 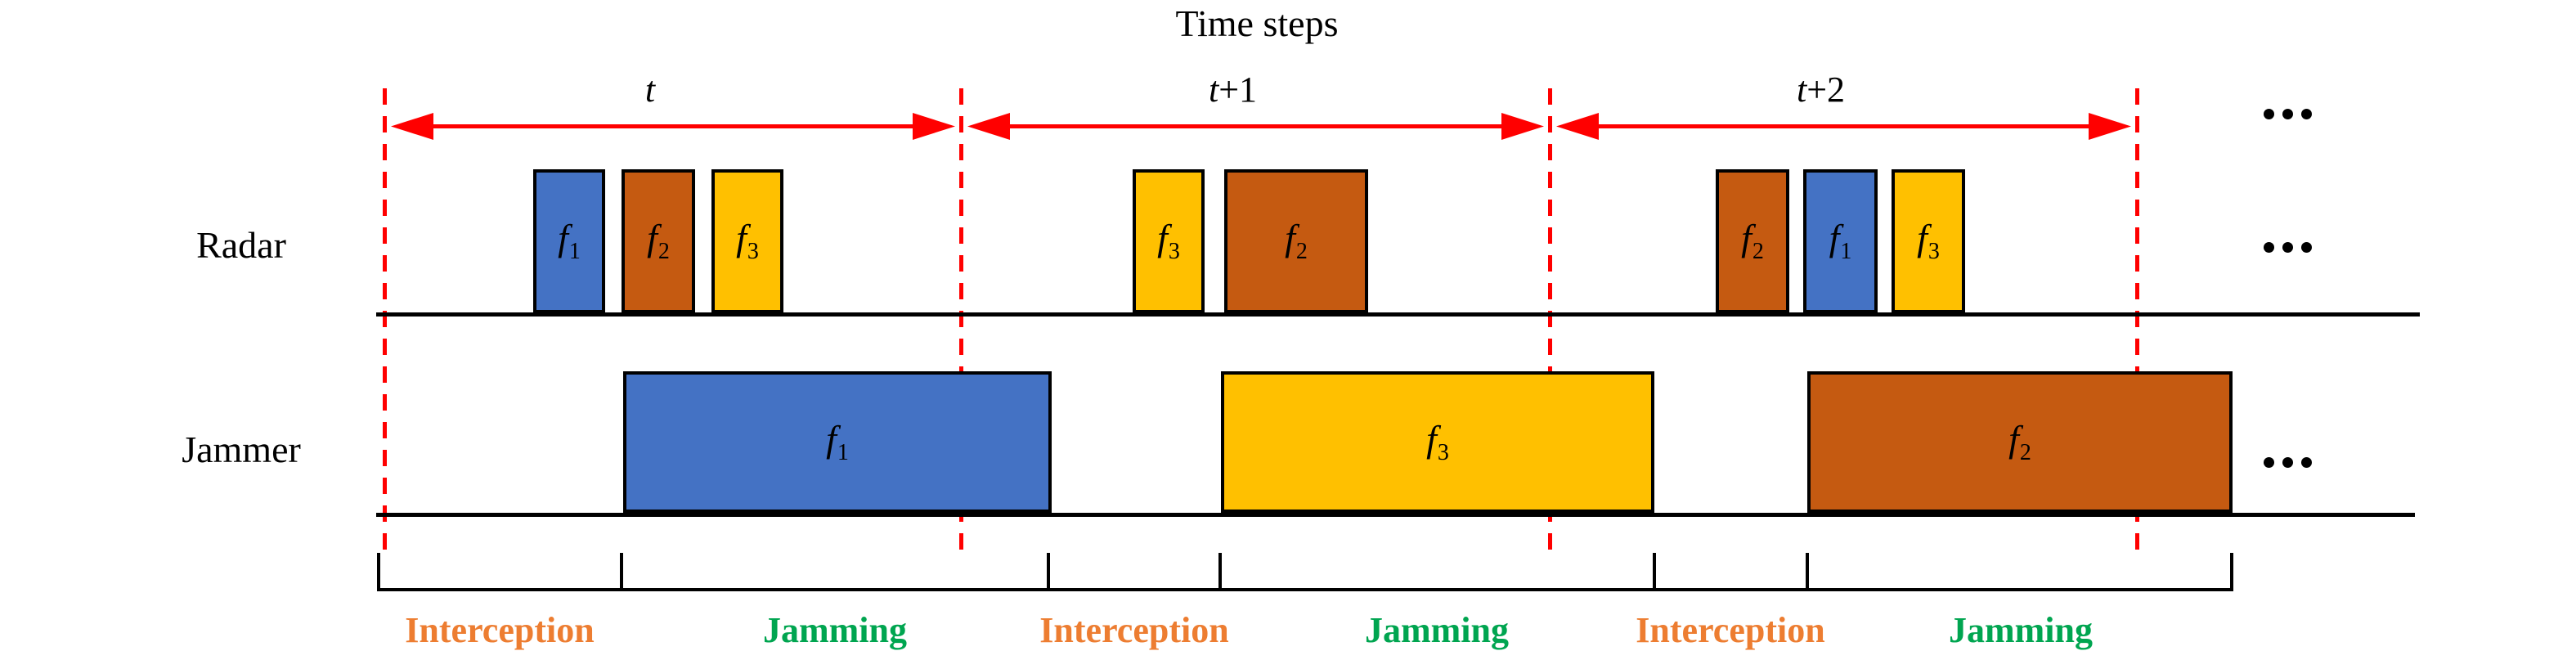 What do you see at coordinates (1821, 90) in the screenshot?
I see `timestep-label-t2: t+2` at bounding box center [1821, 90].